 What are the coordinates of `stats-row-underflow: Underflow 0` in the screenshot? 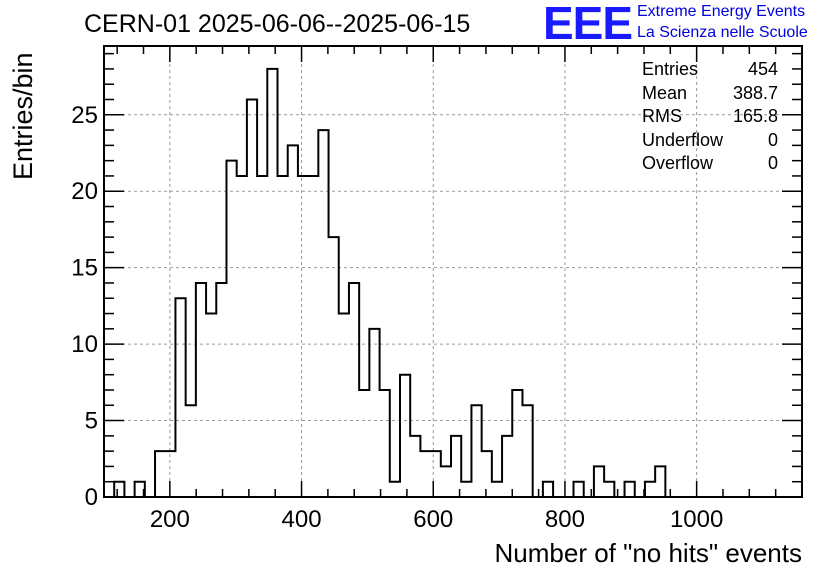 It's located at (710, 141).